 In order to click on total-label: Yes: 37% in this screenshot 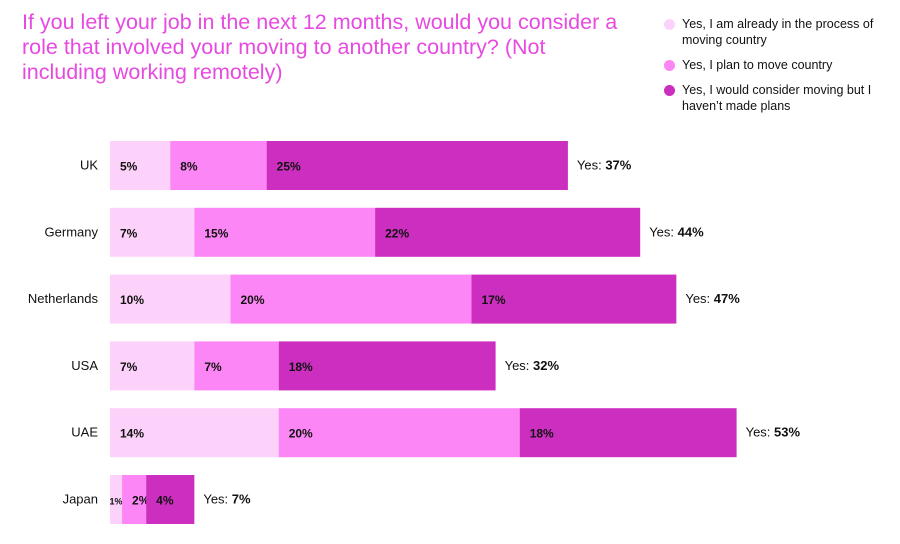, I will do `click(604, 165)`.